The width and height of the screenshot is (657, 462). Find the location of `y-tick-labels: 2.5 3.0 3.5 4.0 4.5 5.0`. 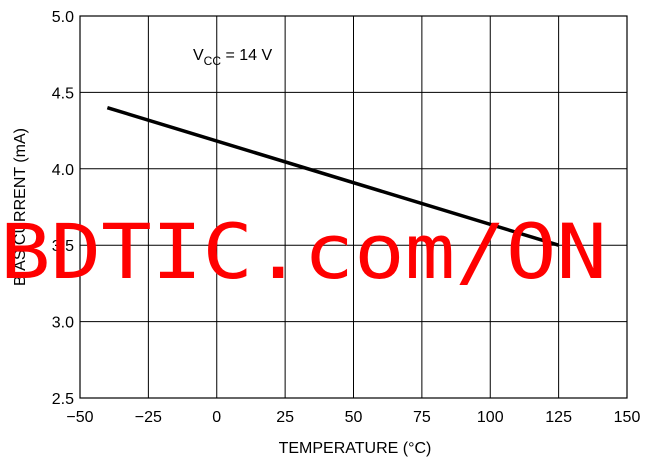

y-tick-labels: 2.5 3.0 3.5 4.0 4.5 5.0 is located at coordinates (63, 208).